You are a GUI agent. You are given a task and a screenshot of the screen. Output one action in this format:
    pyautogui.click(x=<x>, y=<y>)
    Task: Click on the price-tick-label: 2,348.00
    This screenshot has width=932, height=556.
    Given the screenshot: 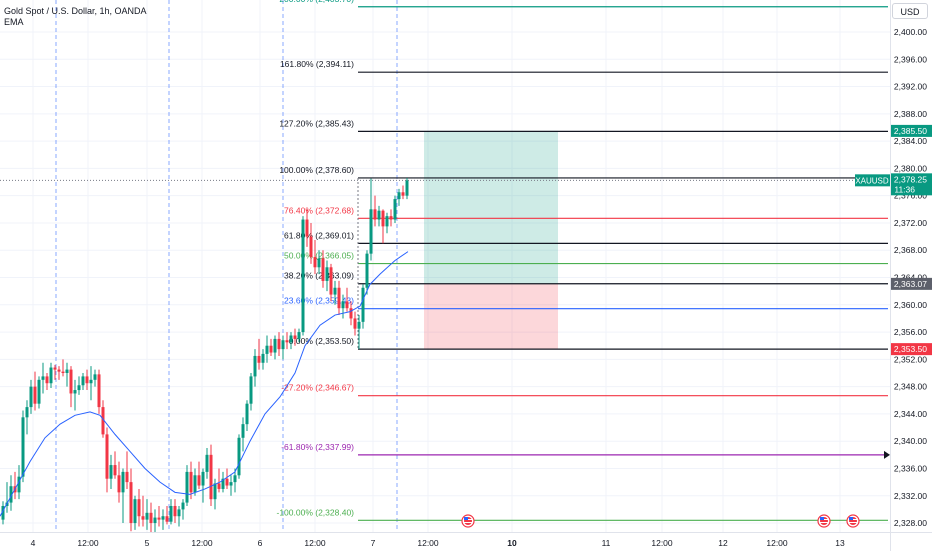 What is the action you would take?
    pyautogui.click(x=910, y=387)
    